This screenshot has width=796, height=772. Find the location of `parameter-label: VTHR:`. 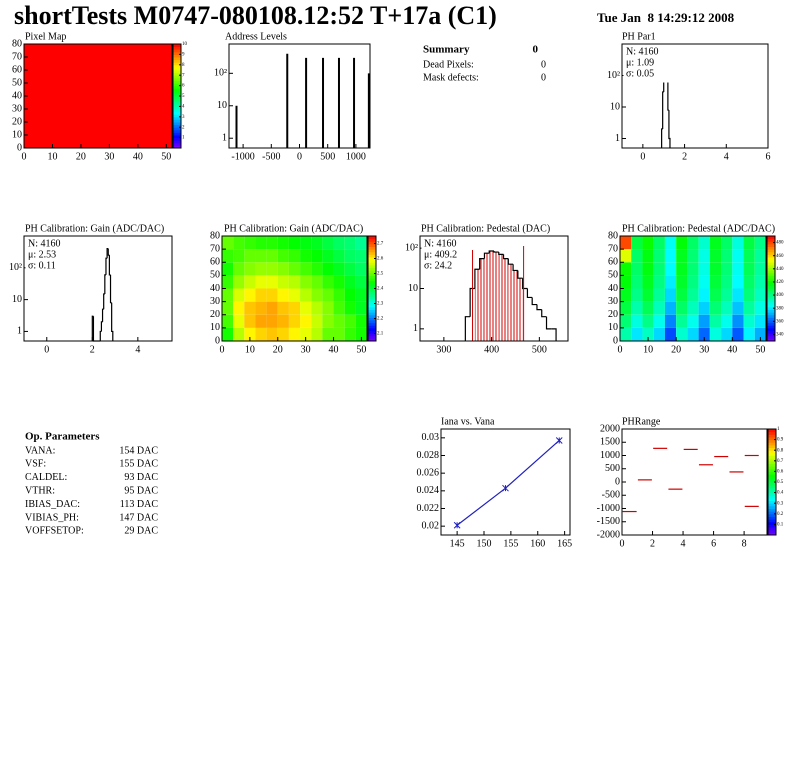

parameter-label: VTHR: is located at coordinates (40, 490).